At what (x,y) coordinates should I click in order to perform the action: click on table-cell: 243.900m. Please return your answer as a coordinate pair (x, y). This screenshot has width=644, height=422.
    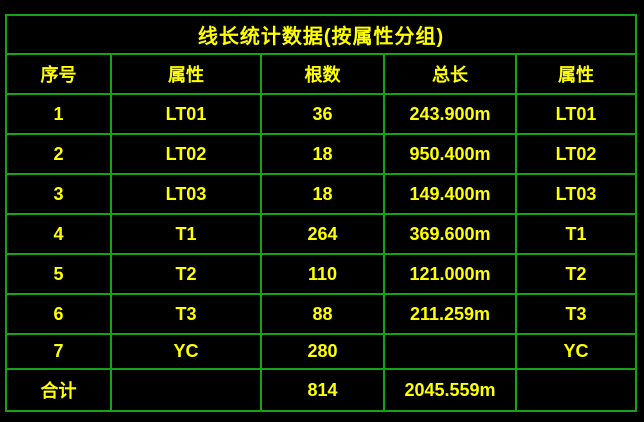
    Looking at the image, I should click on (450, 114).